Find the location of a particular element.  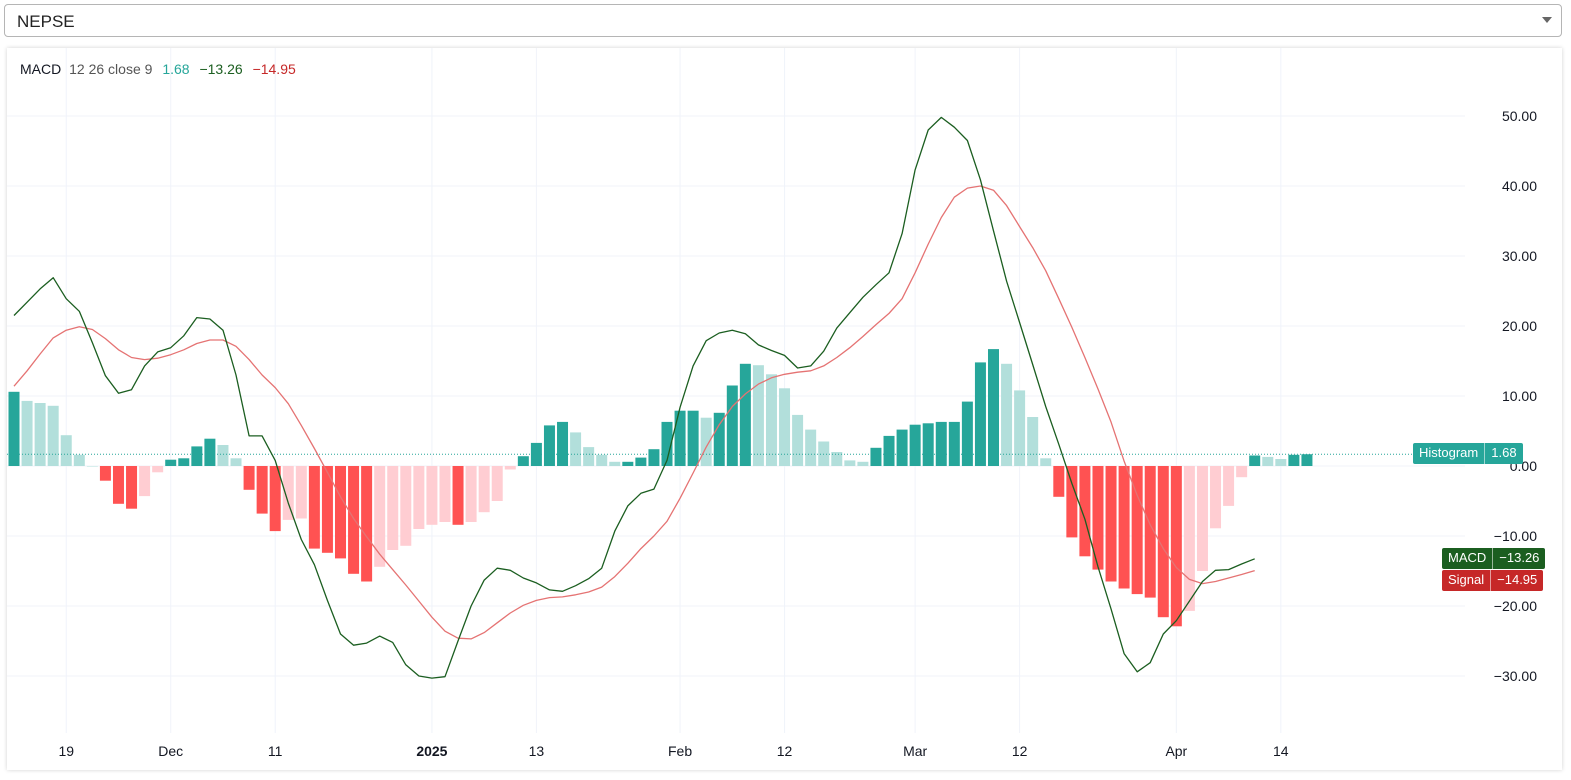

y-axis-tick-label: −30.00 is located at coordinates (1515, 676).